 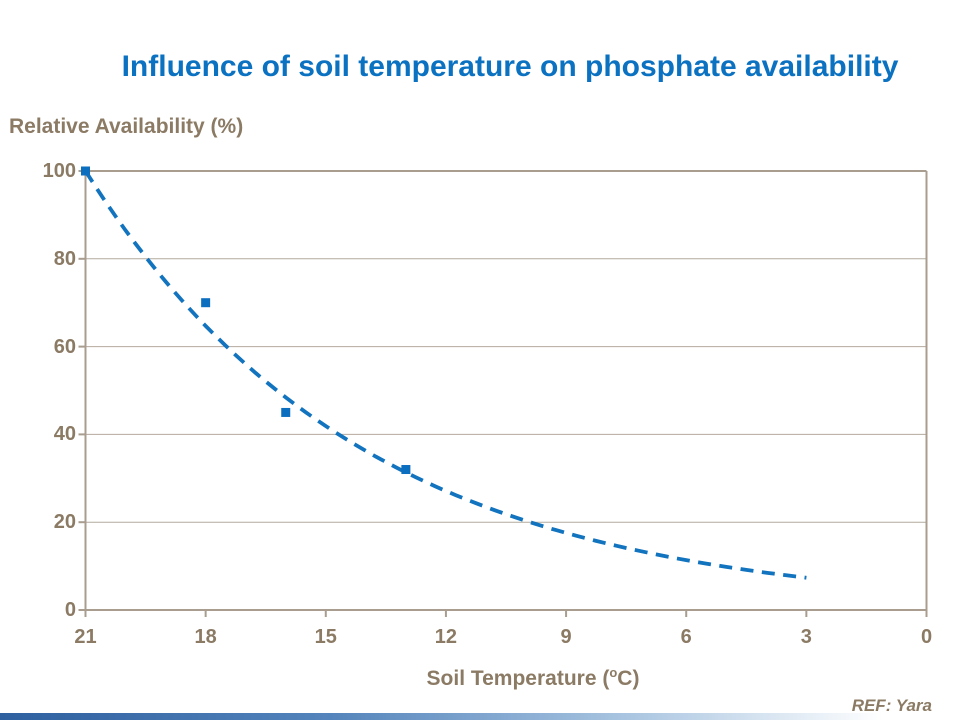 What do you see at coordinates (686, 637) in the screenshot?
I see `x-tick-label: 6` at bounding box center [686, 637].